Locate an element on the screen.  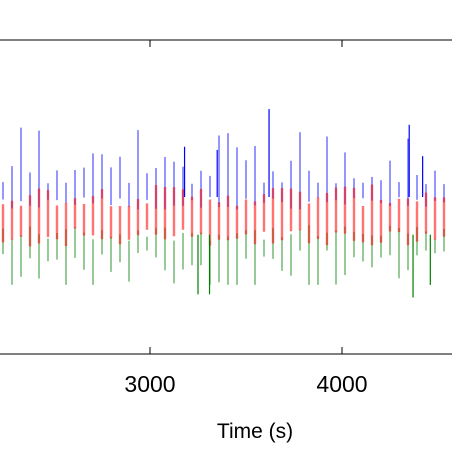
x-axis-label: Time (s) is located at coordinates (255, 431).